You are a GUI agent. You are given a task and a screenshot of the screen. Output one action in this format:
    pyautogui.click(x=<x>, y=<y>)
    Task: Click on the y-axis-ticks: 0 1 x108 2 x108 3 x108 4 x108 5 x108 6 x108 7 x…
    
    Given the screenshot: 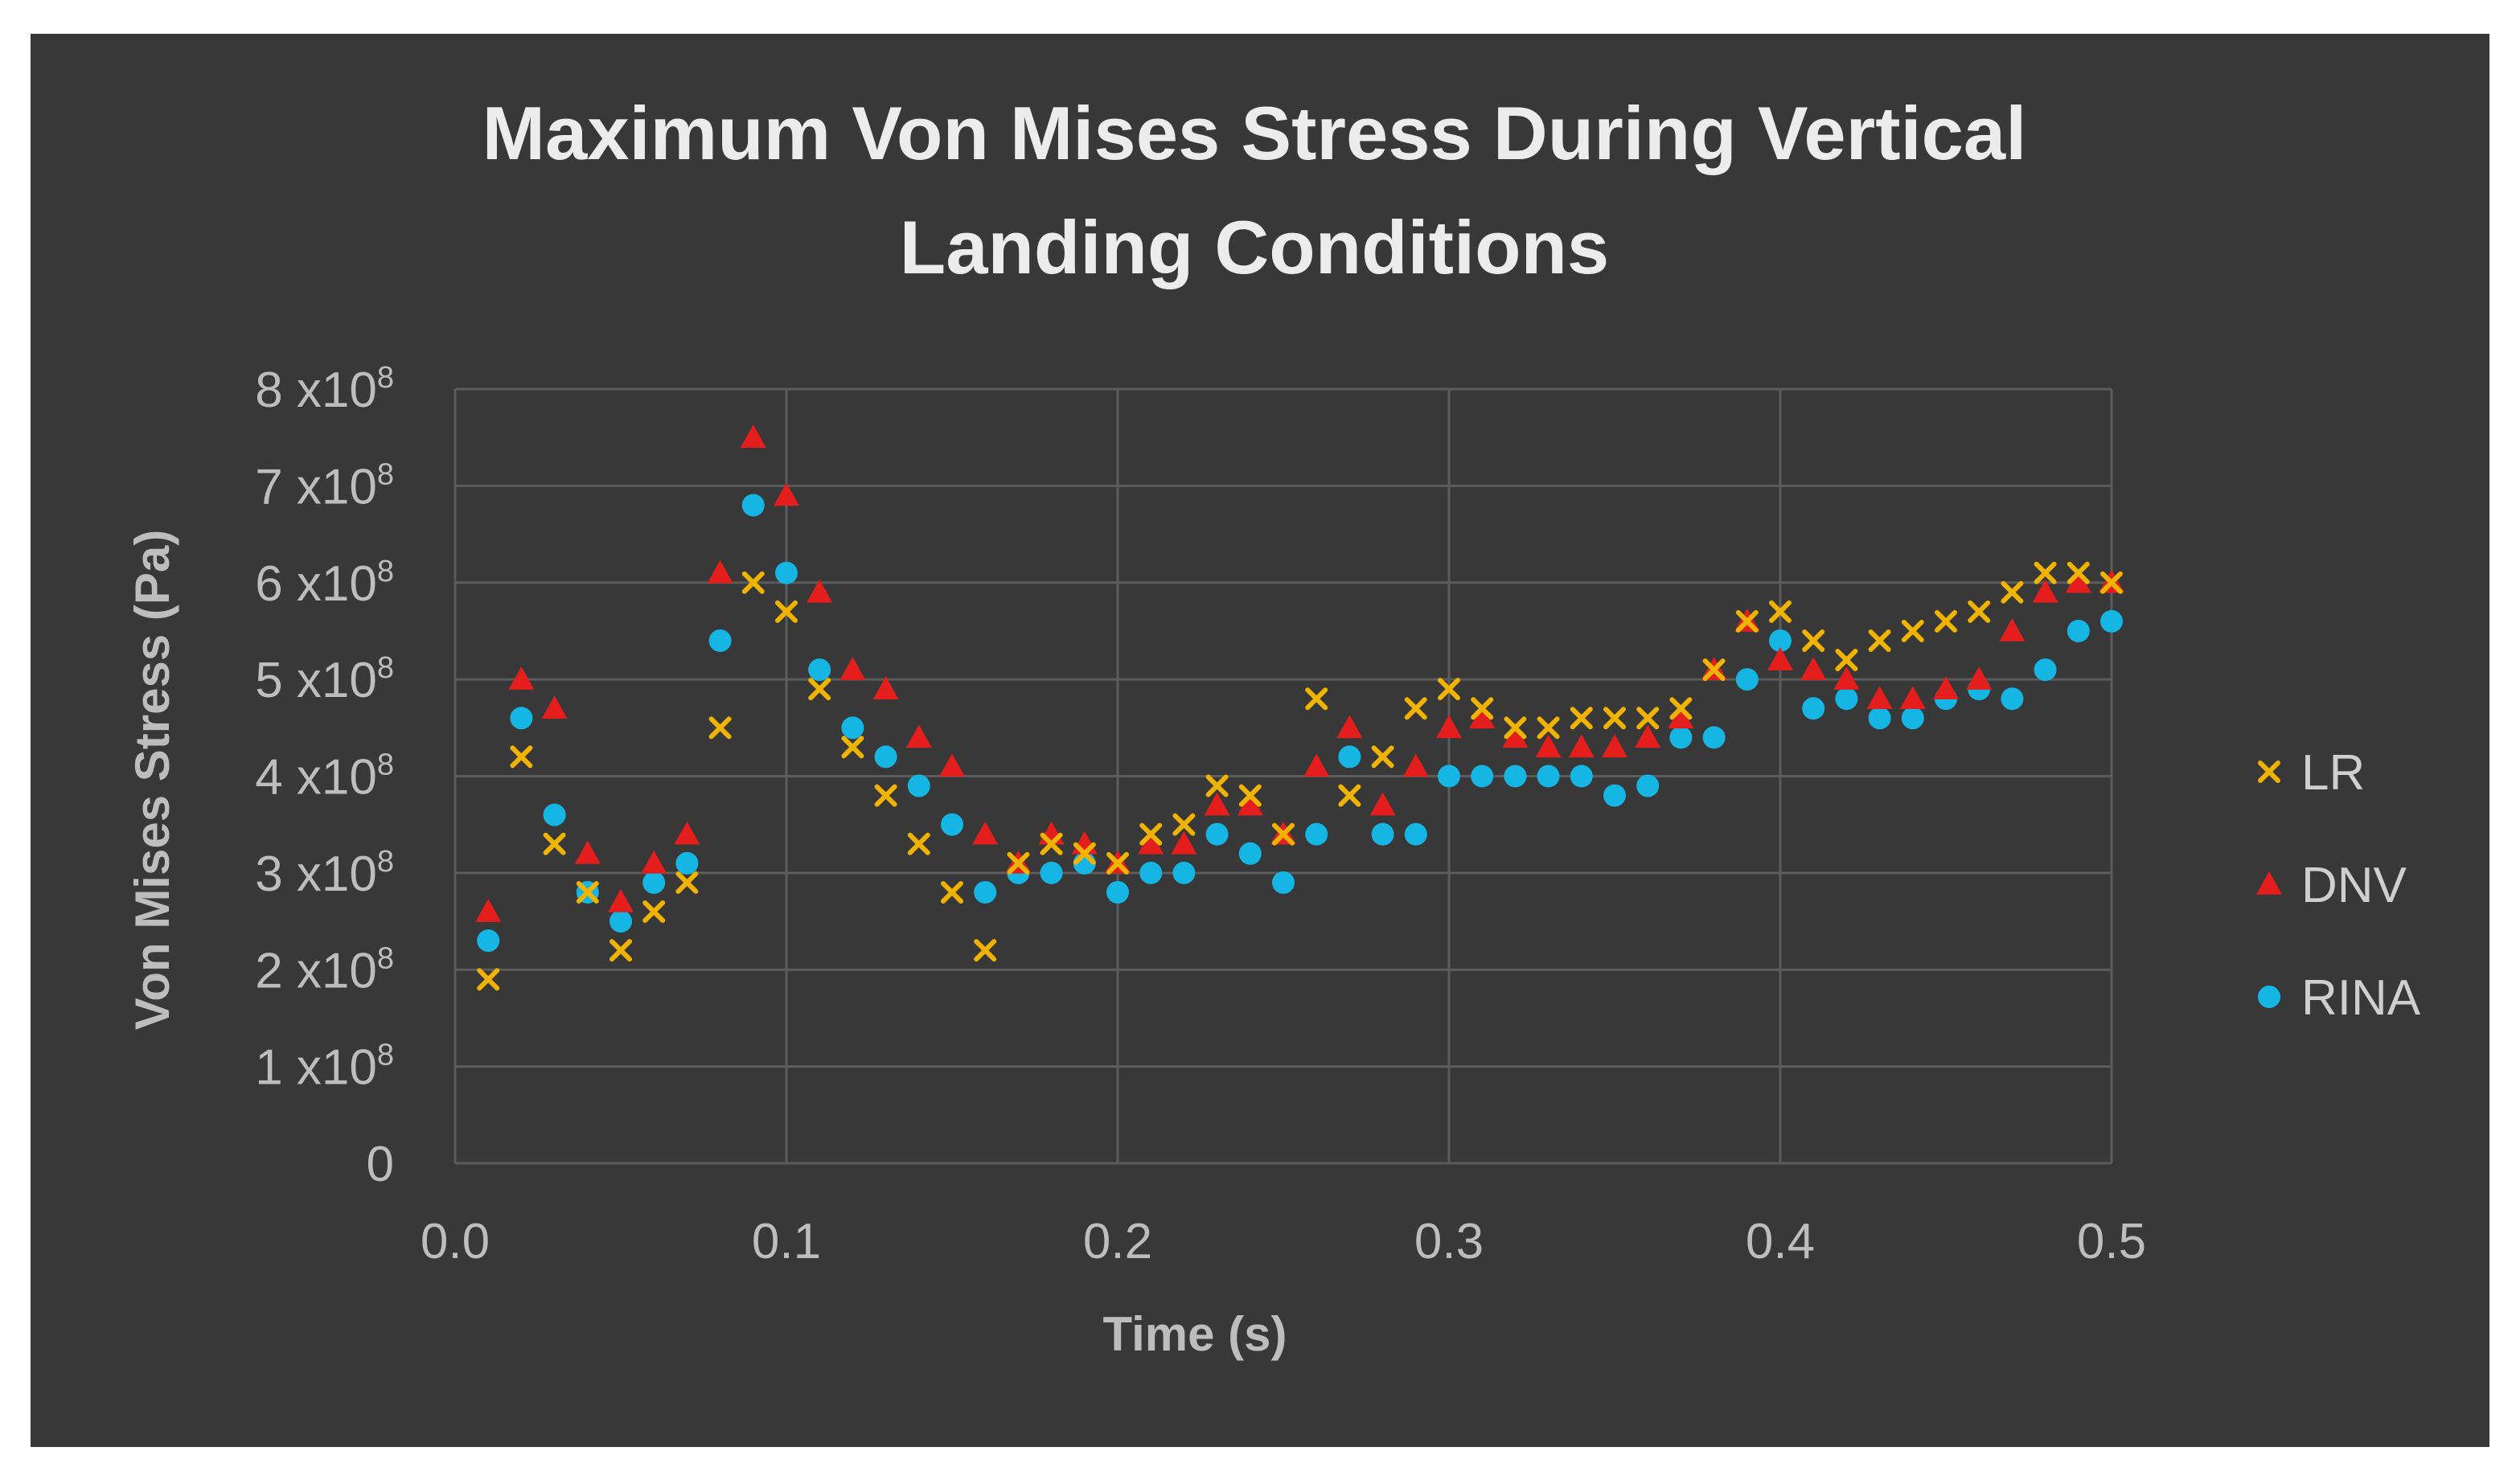 What is the action you would take?
    pyautogui.click(x=324, y=777)
    